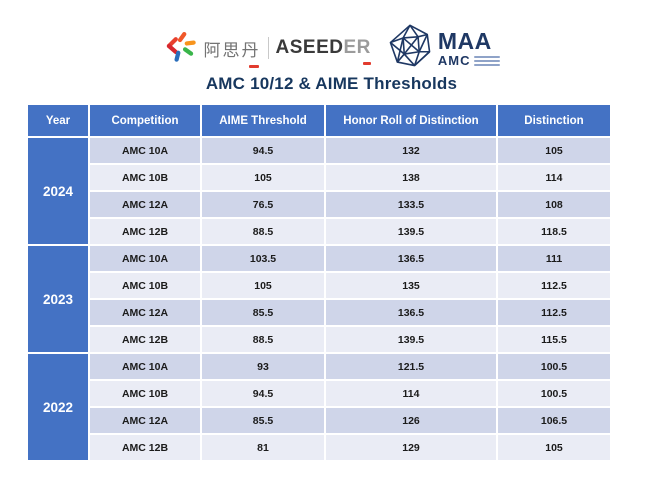 The height and width of the screenshot is (477, 663). What do you see at coordinates (58, 407) in the screenshot?
I see `year-cell-2022: 2022` at bounding box center [58, 407].